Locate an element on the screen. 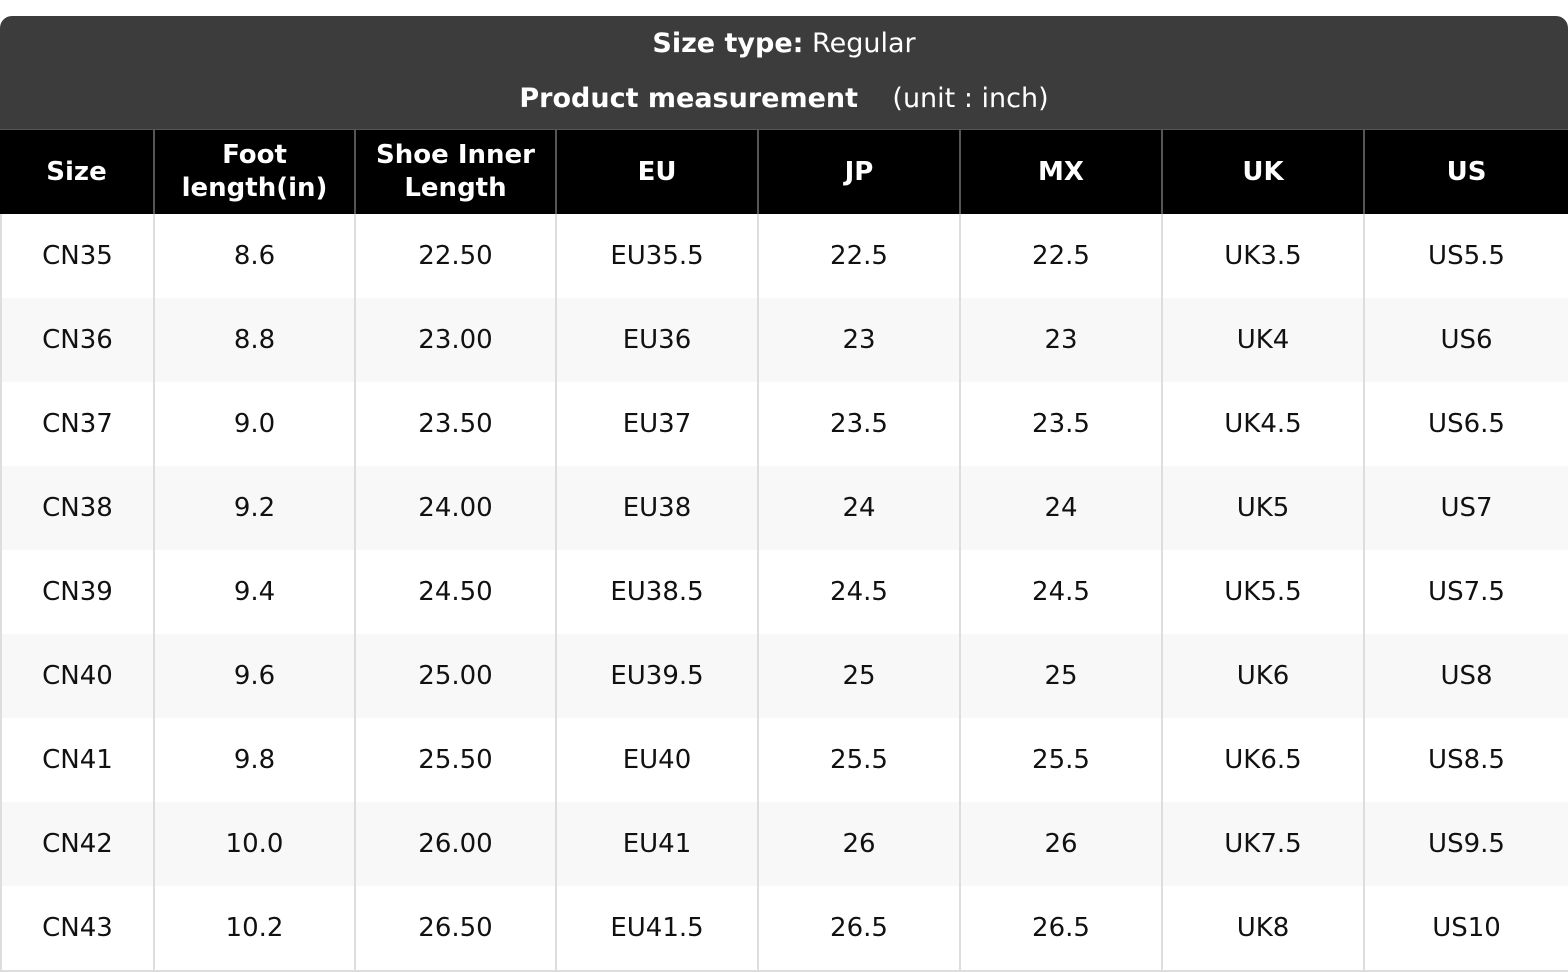 This screenshot has width=1568, height=972. table-cell: US8.5 is located at coordinates (1466, 760).